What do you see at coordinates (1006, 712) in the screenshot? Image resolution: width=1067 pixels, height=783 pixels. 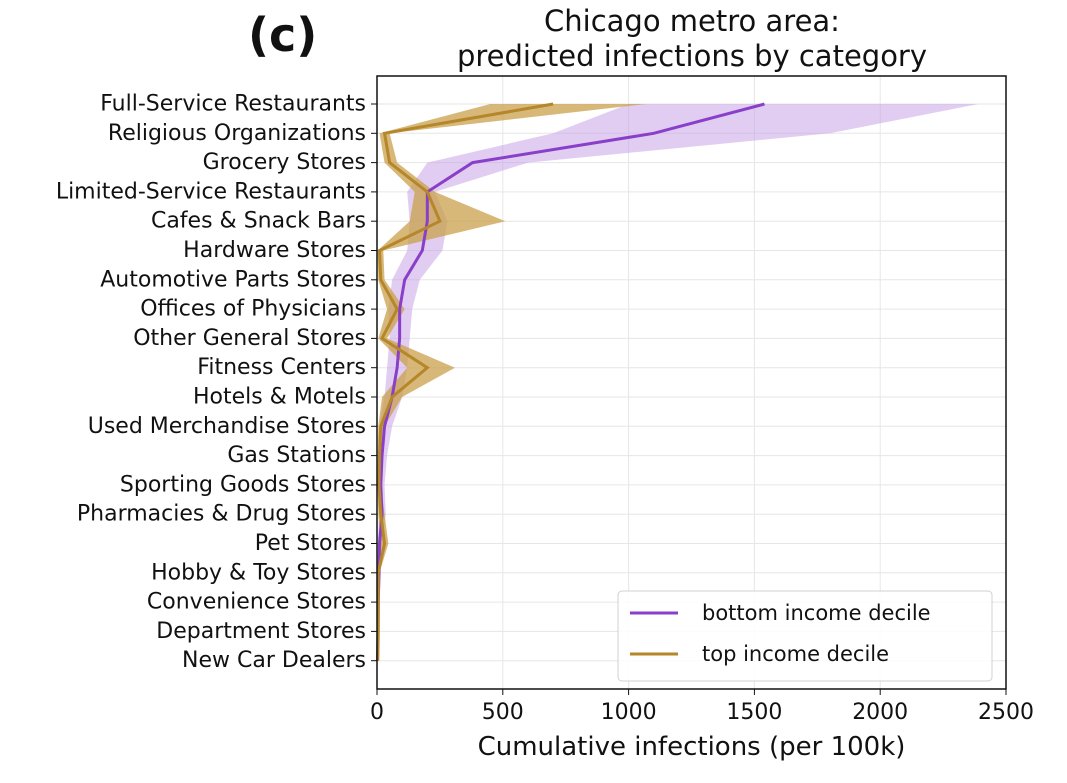 I see `x-tick-label: 2500` at bounding box center [1006, 712].